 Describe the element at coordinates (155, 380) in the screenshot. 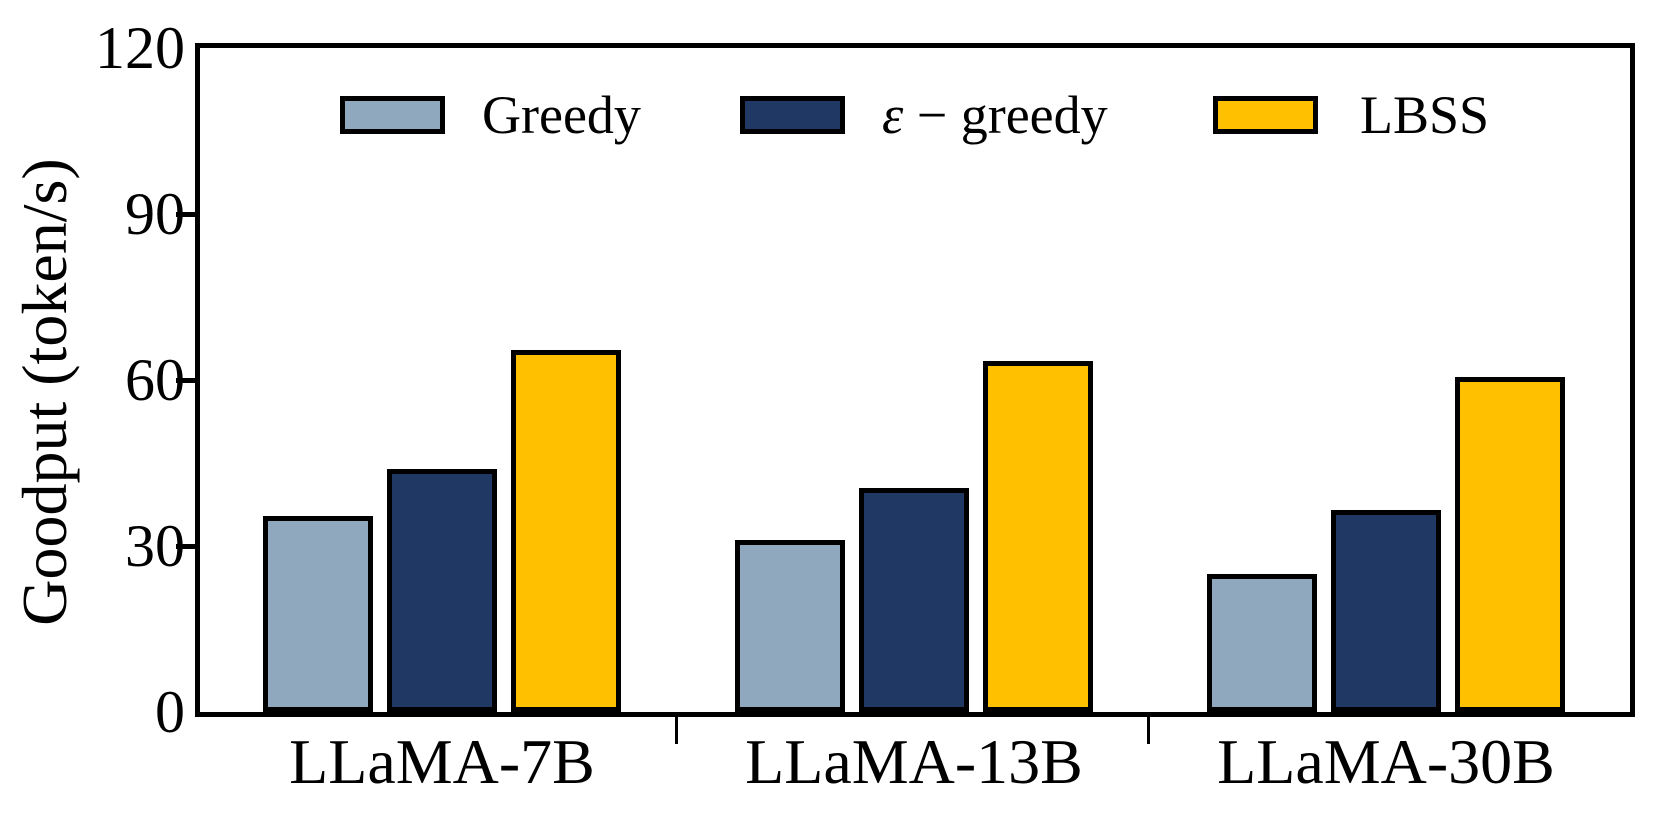

I see `y-tick-label-60: 60` at that location.